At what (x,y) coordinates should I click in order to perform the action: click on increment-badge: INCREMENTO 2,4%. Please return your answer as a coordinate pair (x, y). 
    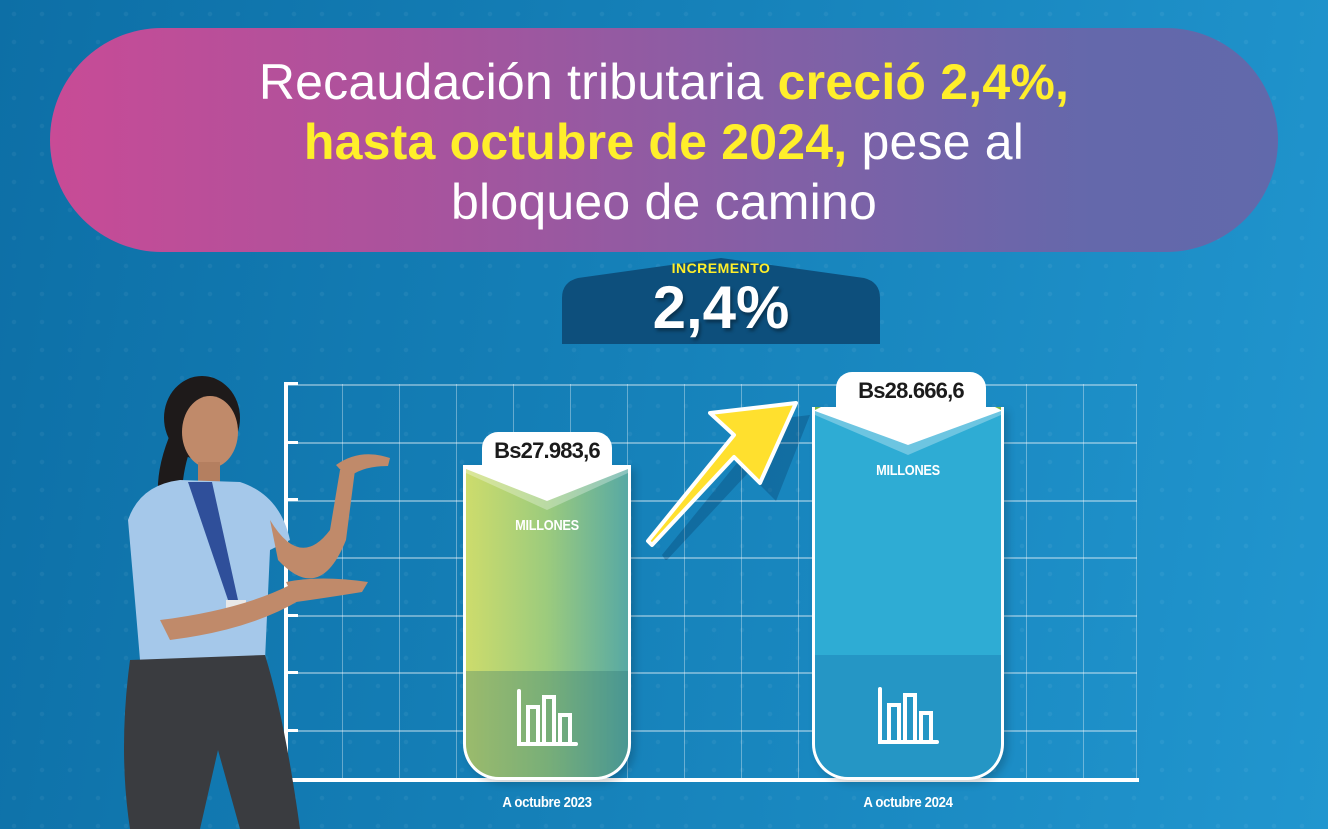
    Looking at the image, I should click on (721, 301).